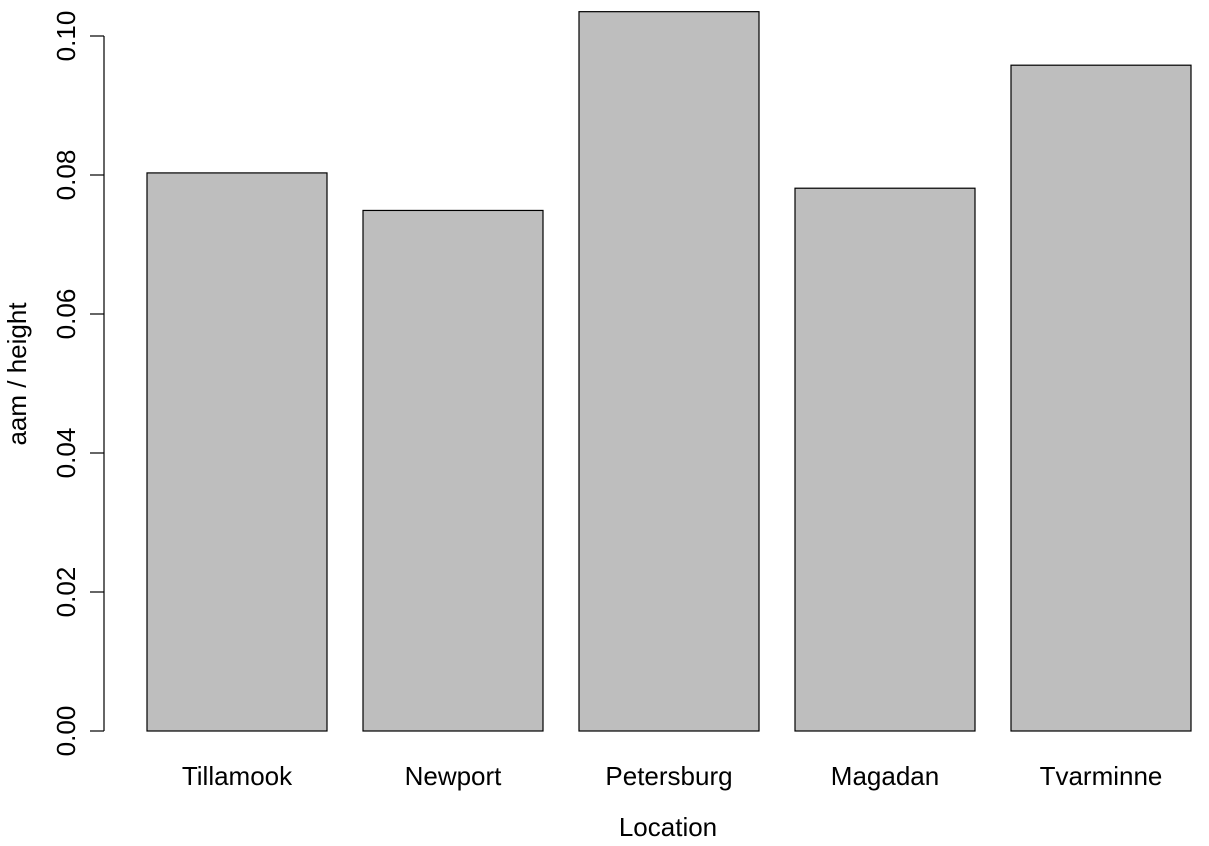 The height and width of the screenshot is (846, 1209). What do you see at coordinates (668, 776) in the screenshot?
I see `category-label-petersburg: Petersburg` at bounding box center [668, 776].